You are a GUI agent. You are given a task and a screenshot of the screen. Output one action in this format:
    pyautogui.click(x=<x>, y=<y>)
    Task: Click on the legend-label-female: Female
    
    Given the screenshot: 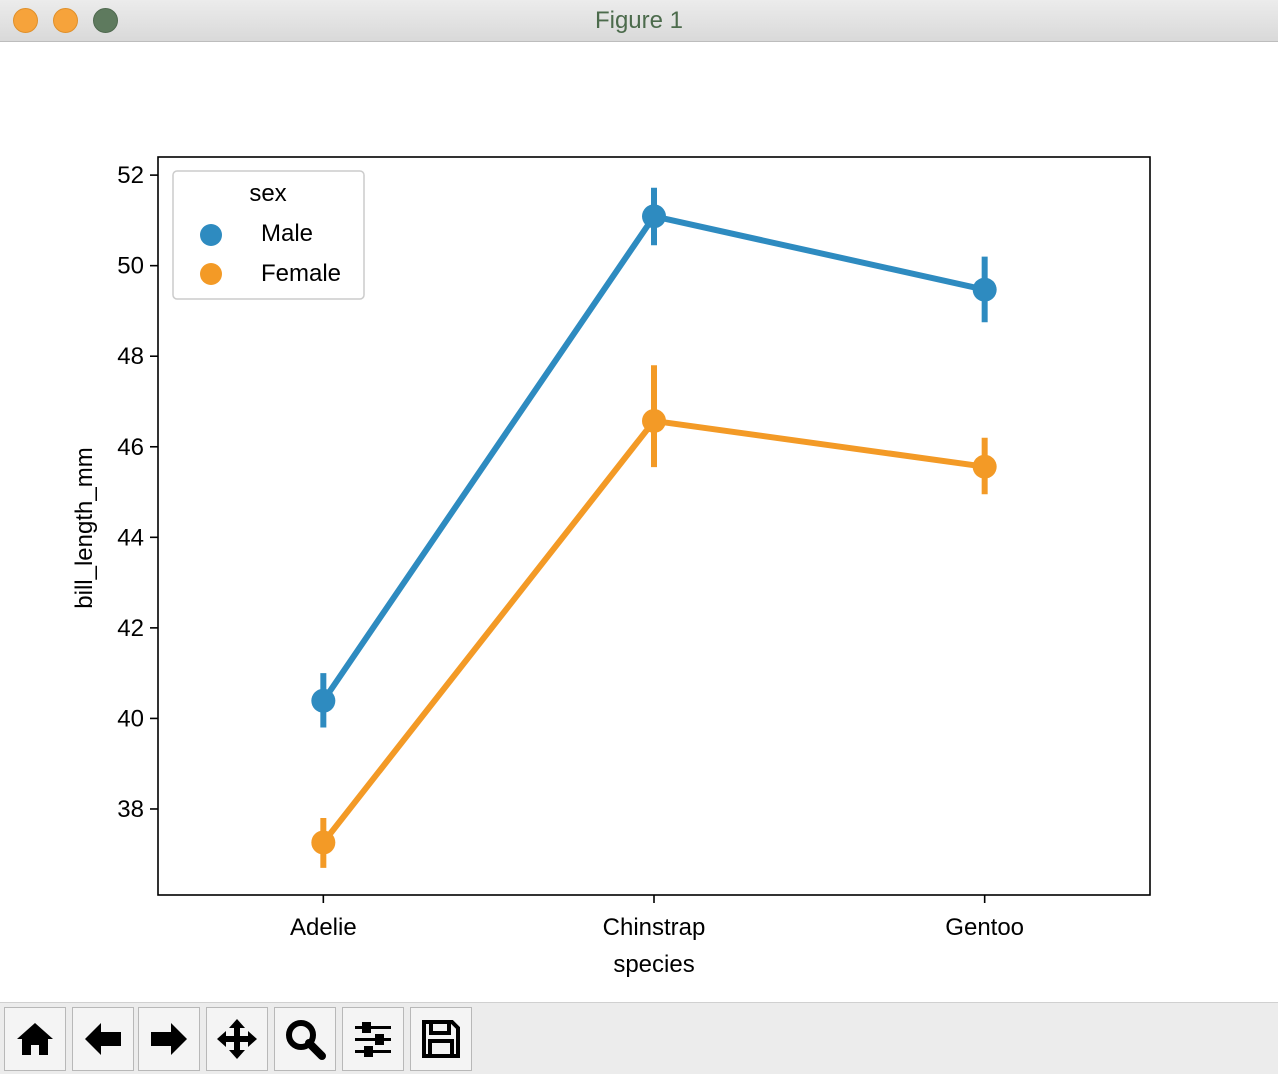 What is the action you would take?
    pyautogui.click(x=301, y=273)
    